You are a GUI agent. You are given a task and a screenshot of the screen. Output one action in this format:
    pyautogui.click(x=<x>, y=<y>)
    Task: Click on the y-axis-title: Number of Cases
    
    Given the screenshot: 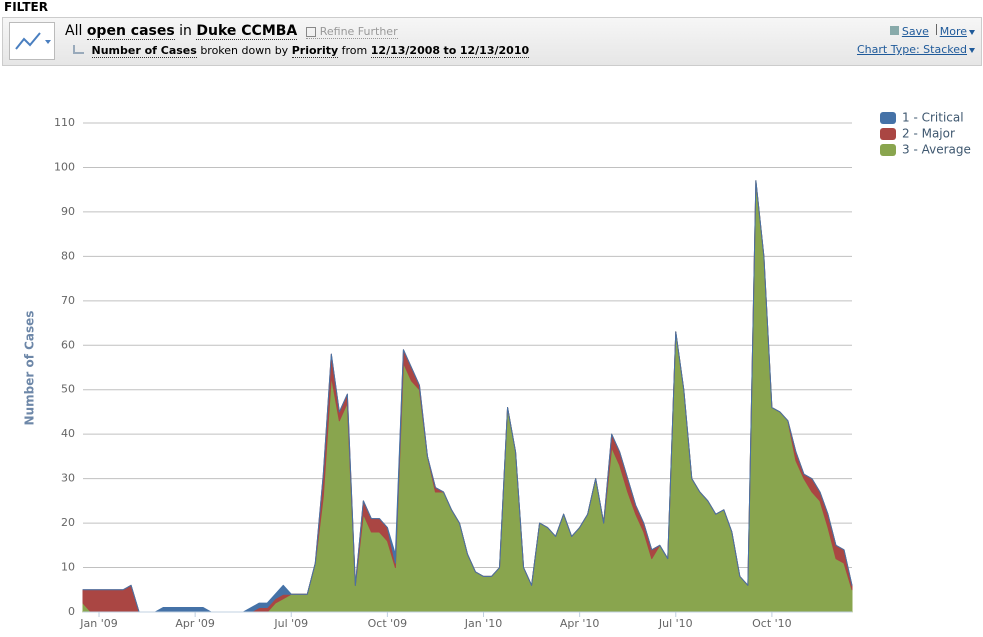 What is the action you would take?
    pyautogui.click(x=30, y=368)
    